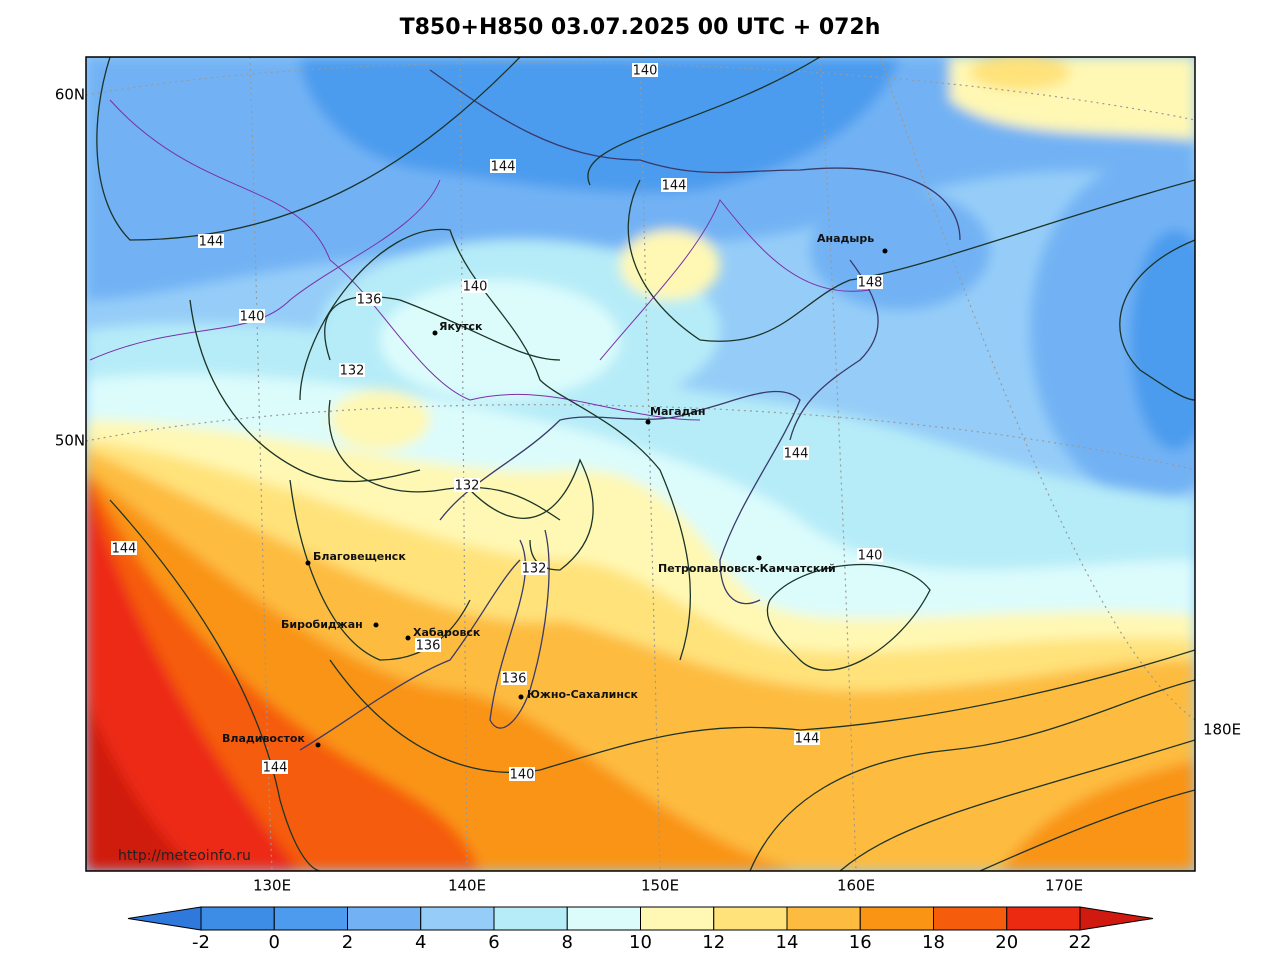 Image resolution: width=1281 pixels, height=963 pixels. What do you see at coordinates (933, 942) in the screenshot?
I see `colorbar-tick-label: 18` at bounding box center [933, 942].